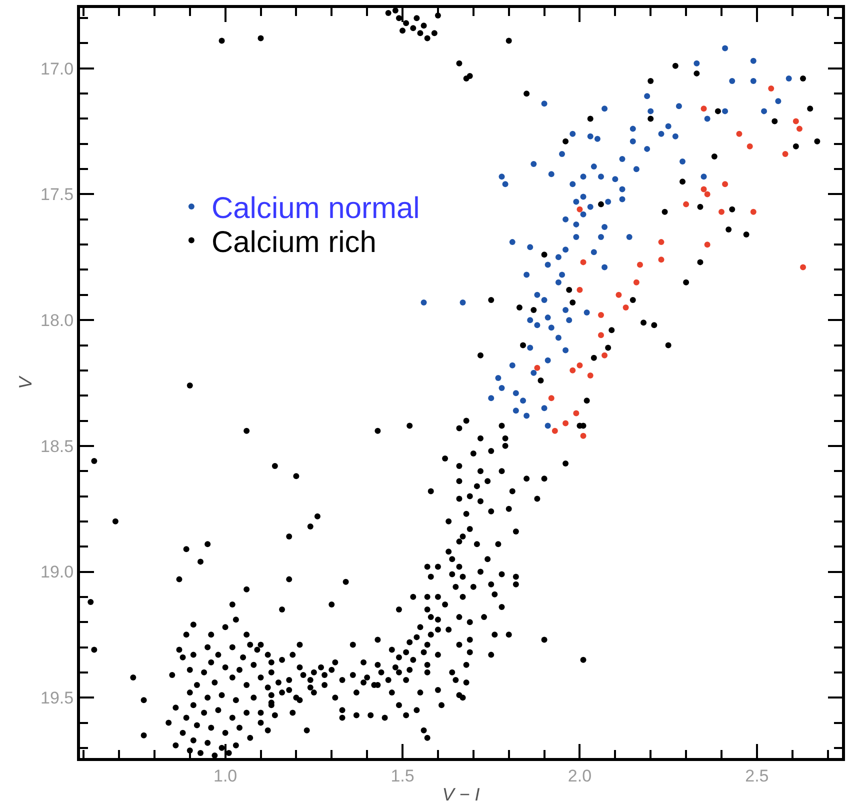  I want to click on y-tick-label: 18.5, so click(57, 446).